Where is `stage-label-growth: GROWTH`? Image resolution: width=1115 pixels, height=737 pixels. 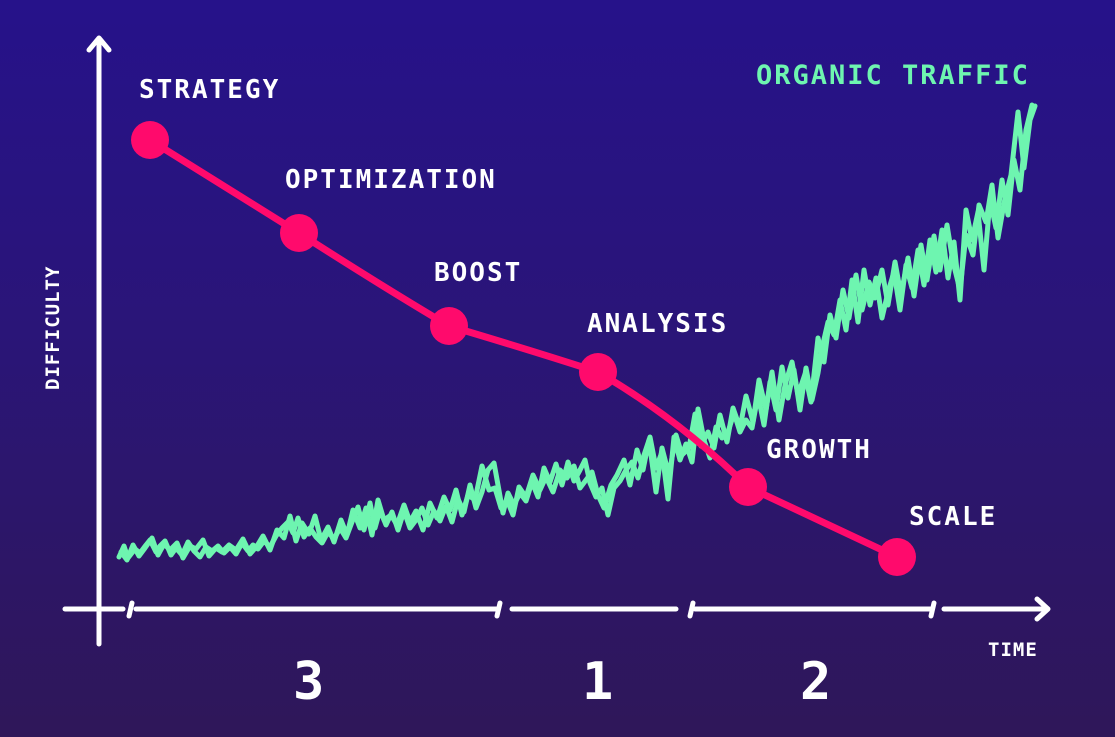
stage-label-growth: GROWTH is located at coordinates (819, 450).